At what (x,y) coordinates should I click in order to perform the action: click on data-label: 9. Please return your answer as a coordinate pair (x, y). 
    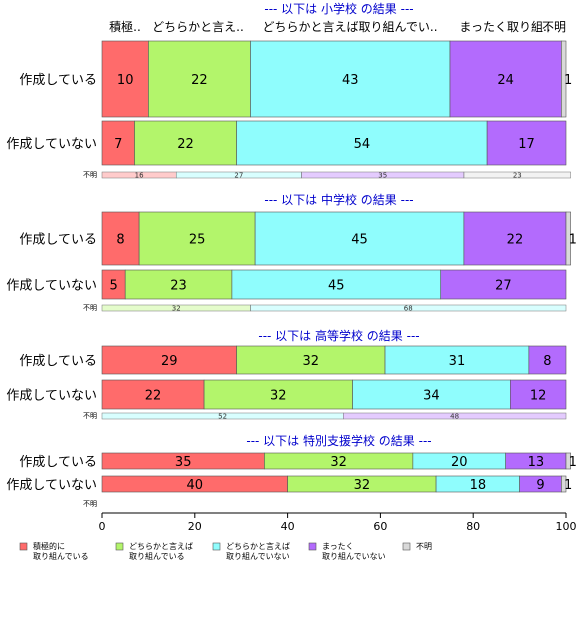
    Looking at the image, I should click on (540, 485).